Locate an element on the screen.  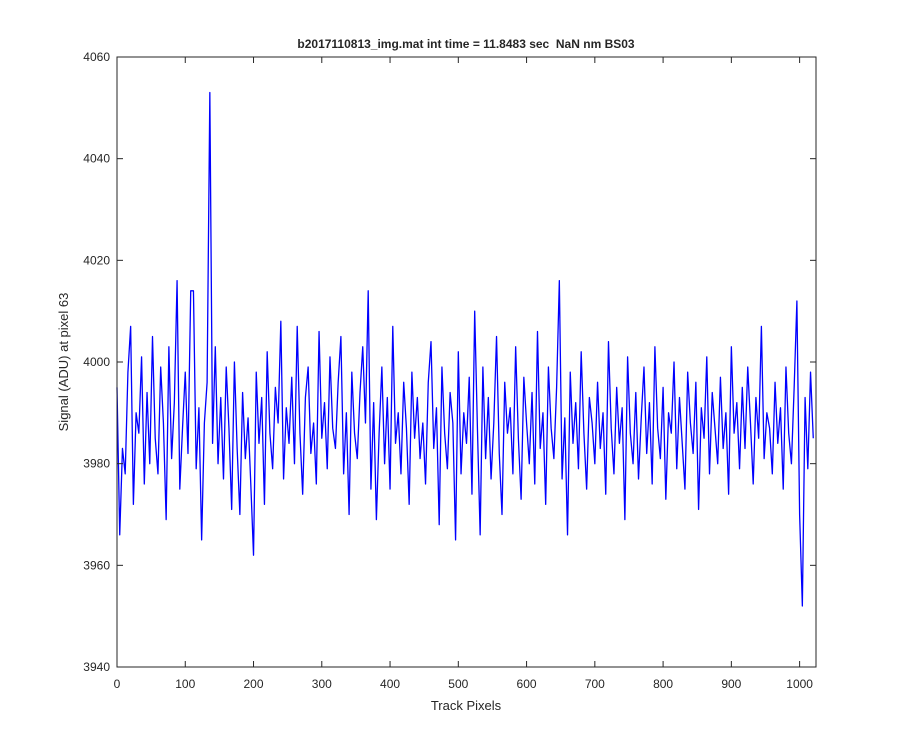
x-tick-label: 0 is located at coordinates (117, 684).